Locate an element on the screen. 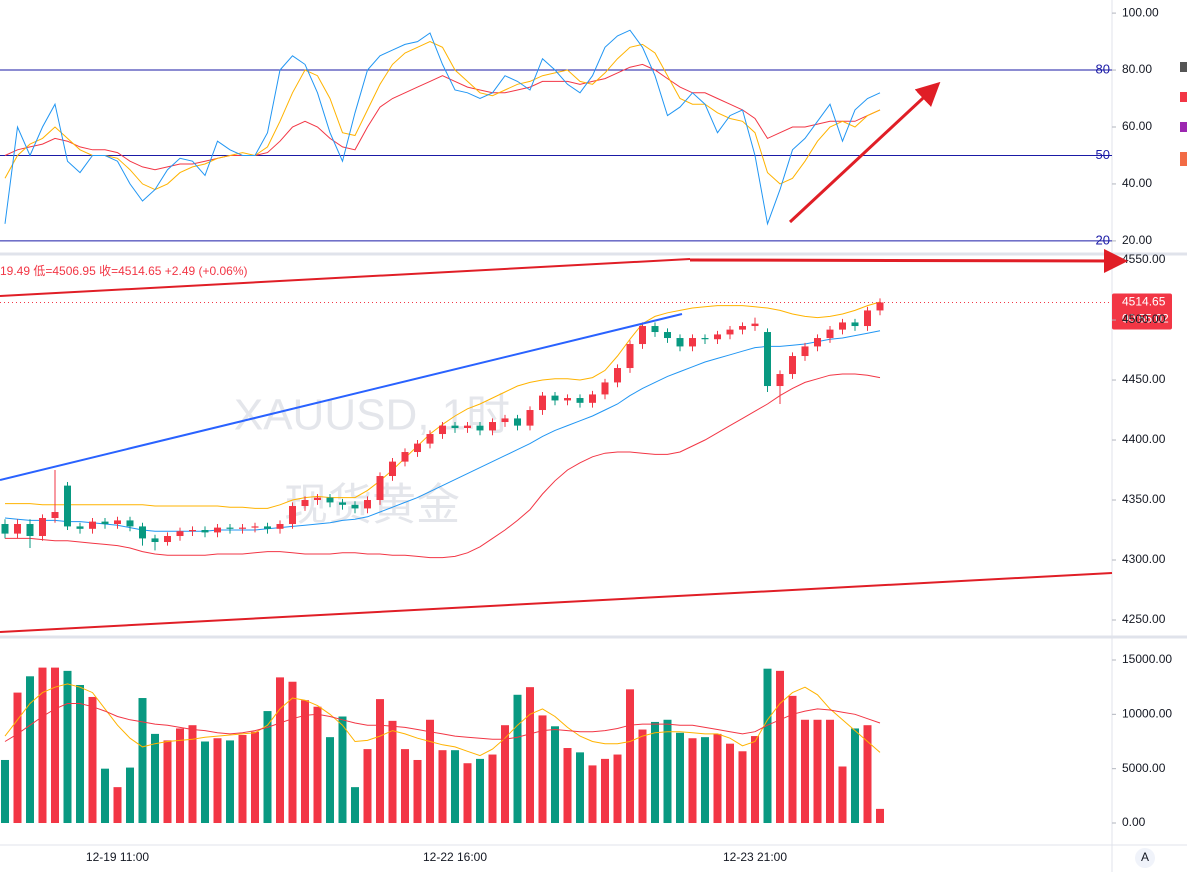  y-tick-label: 4400.00 is located at coordinates (1144, 439).